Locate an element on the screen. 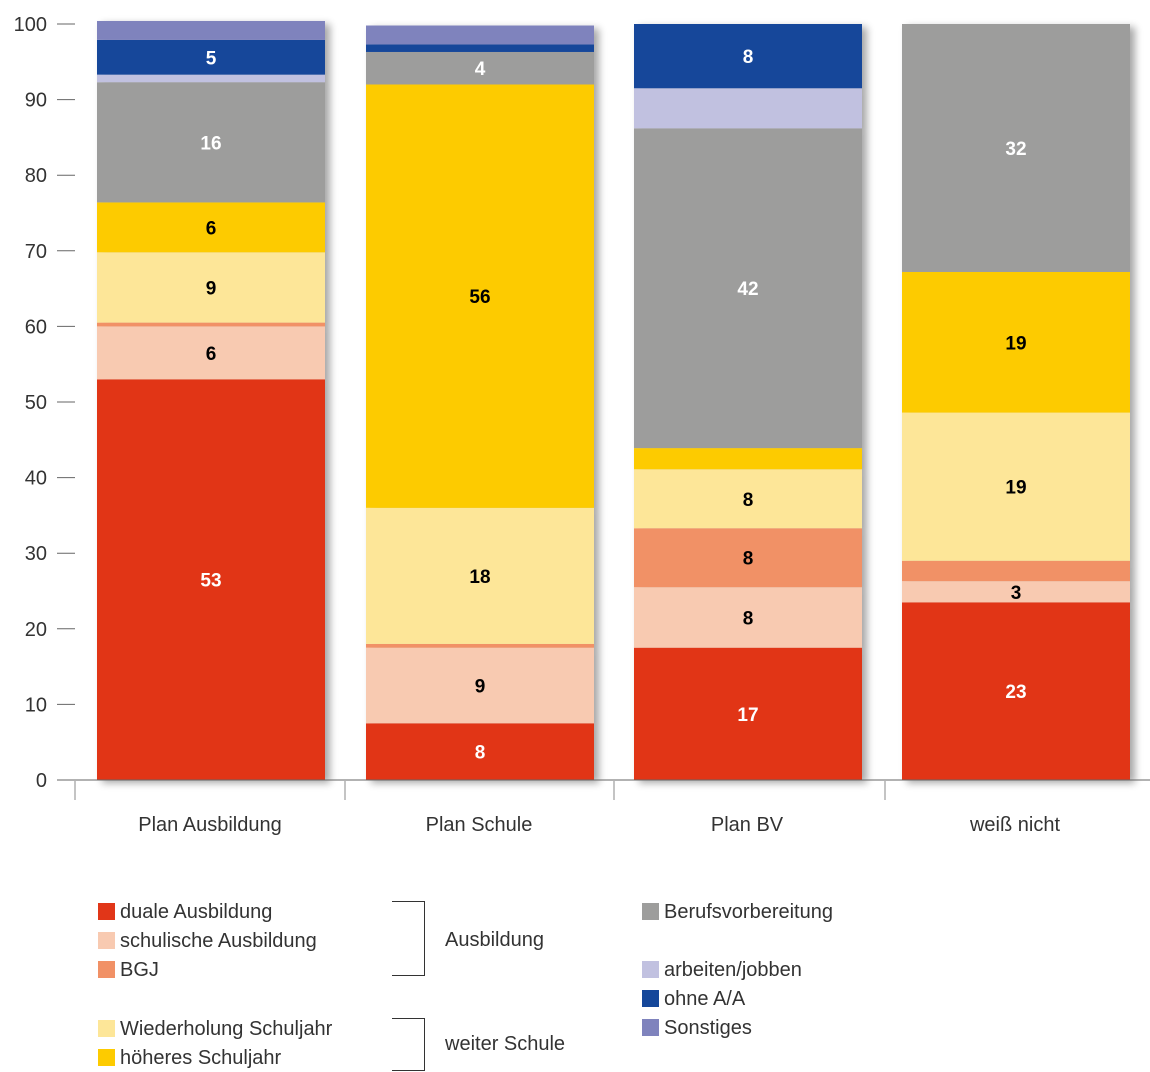 The height and width of the screenshot is (1072, 1150). legend-item-ohne-aa: ohne A/A is located at coordinates (693, 999).